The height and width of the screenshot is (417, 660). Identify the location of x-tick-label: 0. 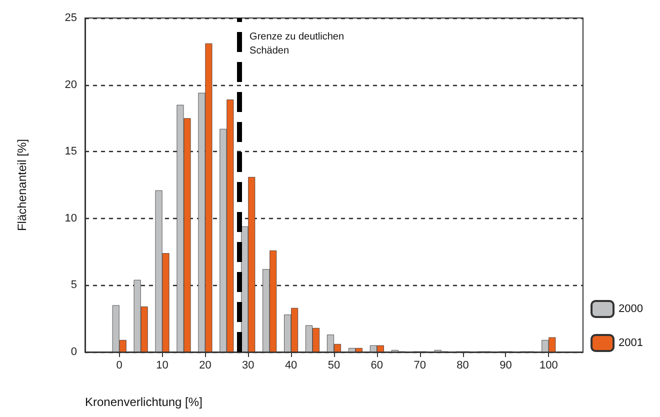
(119, 366).